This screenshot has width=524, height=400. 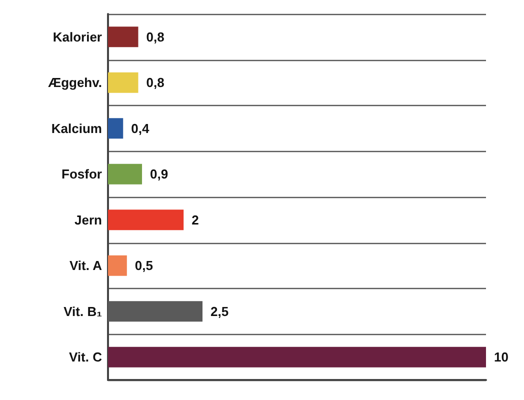 I want to click on y-tick-label: Fosfor, so click(x=82, y=174).